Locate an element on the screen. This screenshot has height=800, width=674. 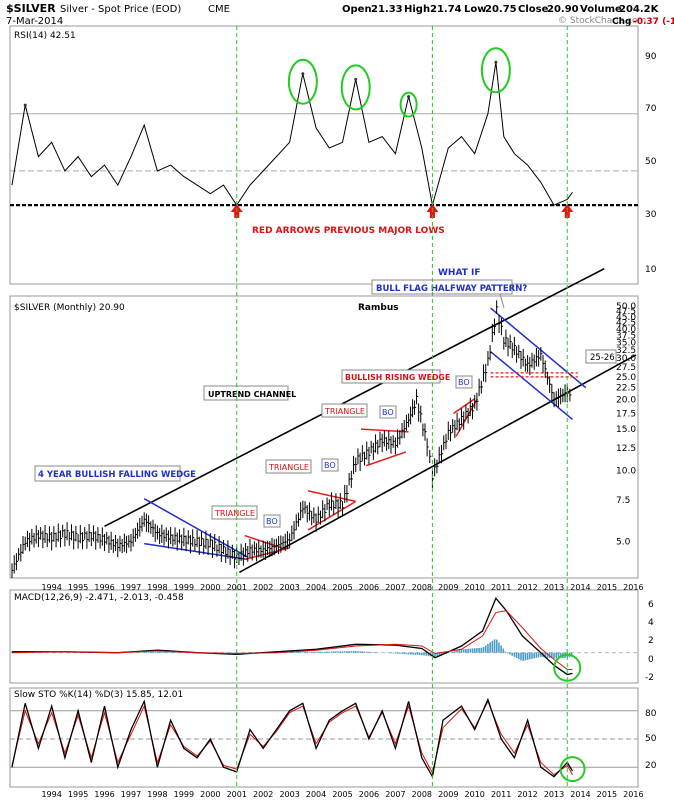
year-label-bottom-2006: 2006 is located at coordinates (369, 794).